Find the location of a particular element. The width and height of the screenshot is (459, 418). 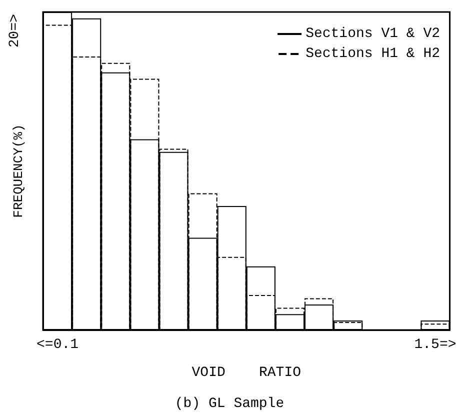

x-axis-title: VOID RATIO is located at coordinates (246, 373).